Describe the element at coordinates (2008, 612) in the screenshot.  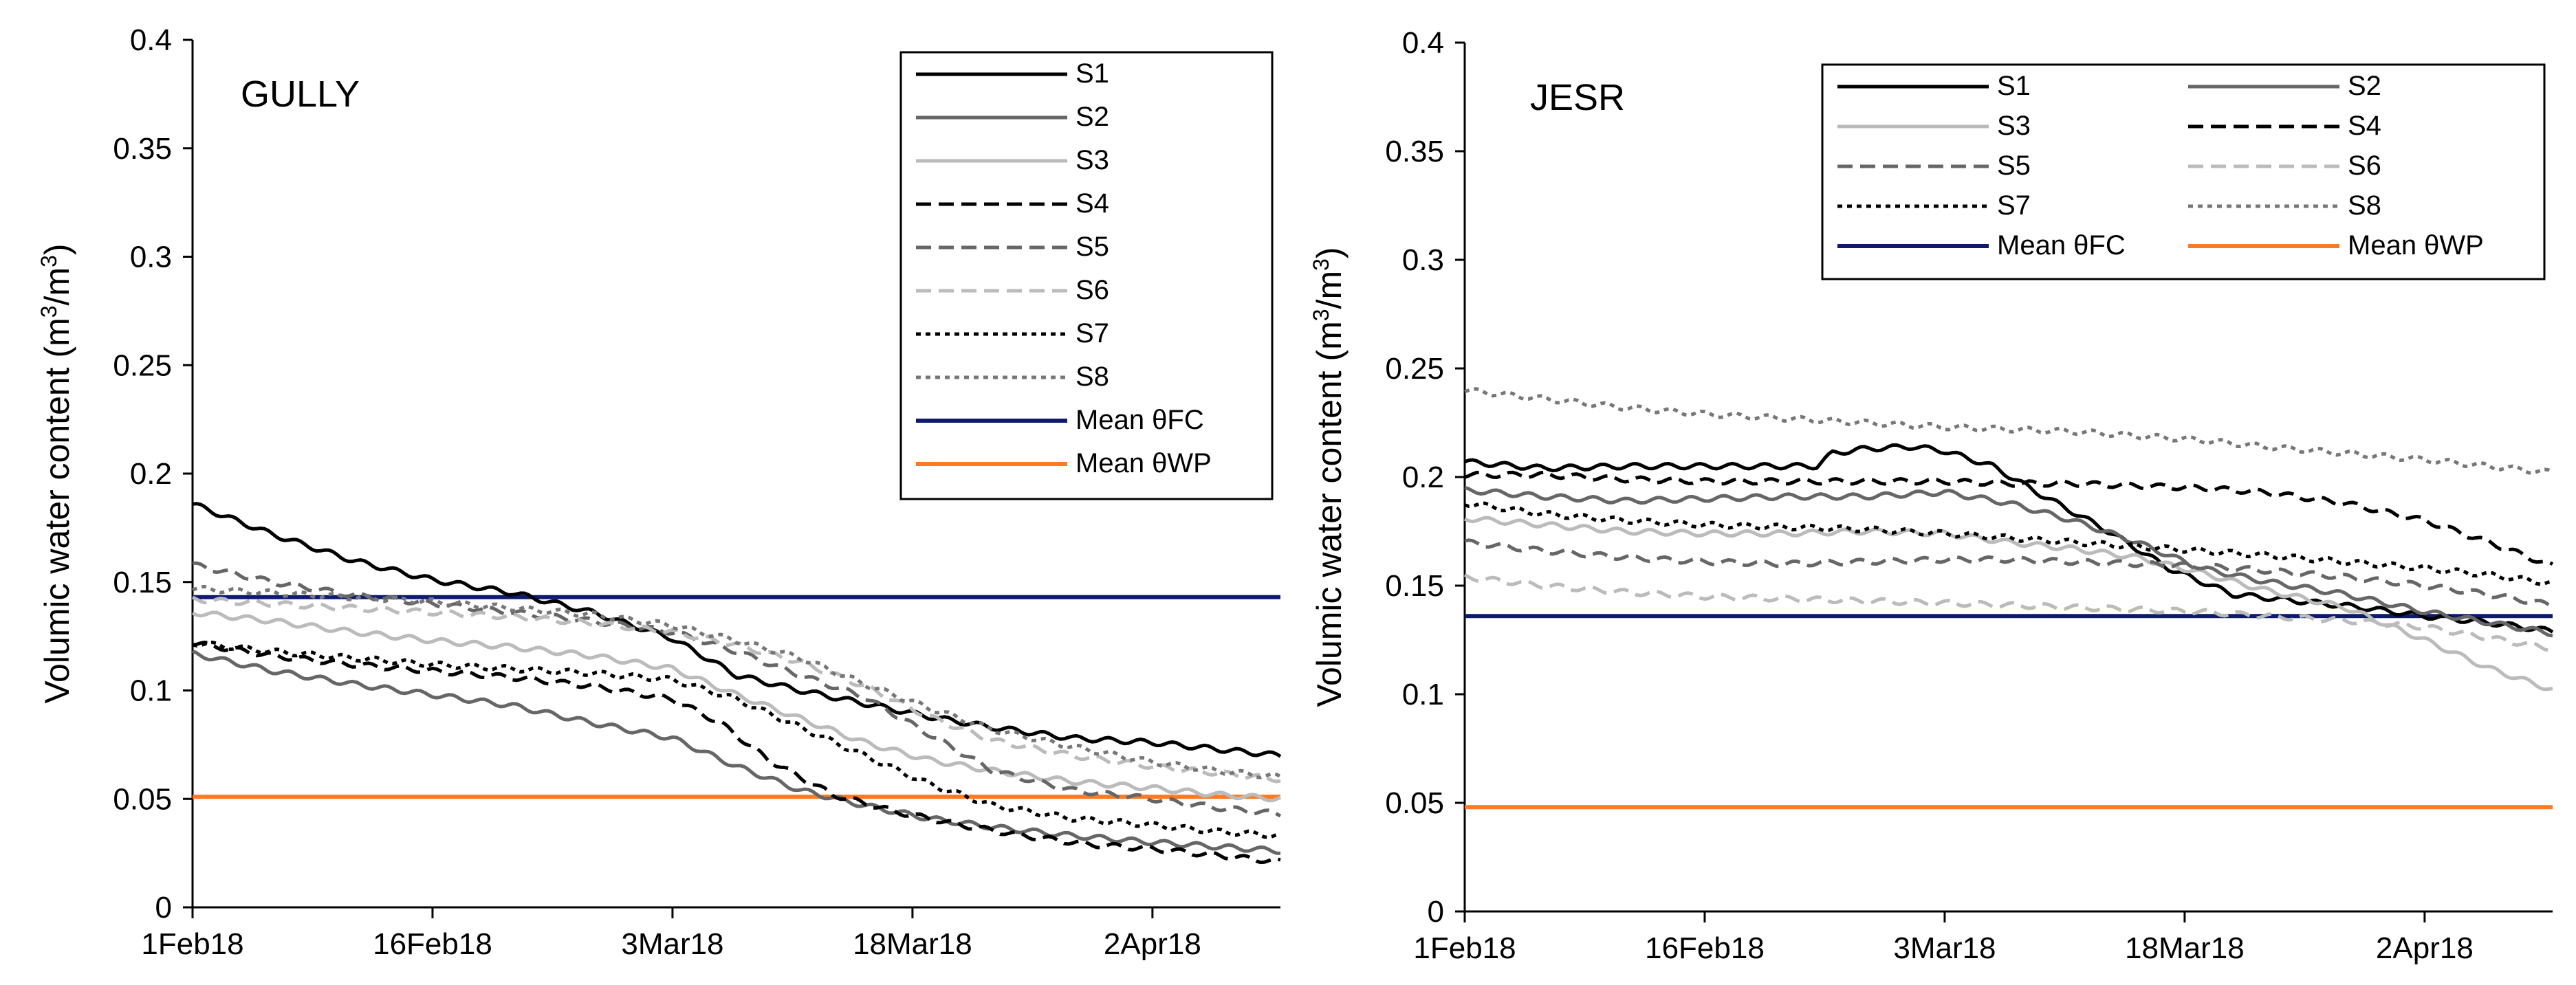
I see `series-line-s6` at that location.